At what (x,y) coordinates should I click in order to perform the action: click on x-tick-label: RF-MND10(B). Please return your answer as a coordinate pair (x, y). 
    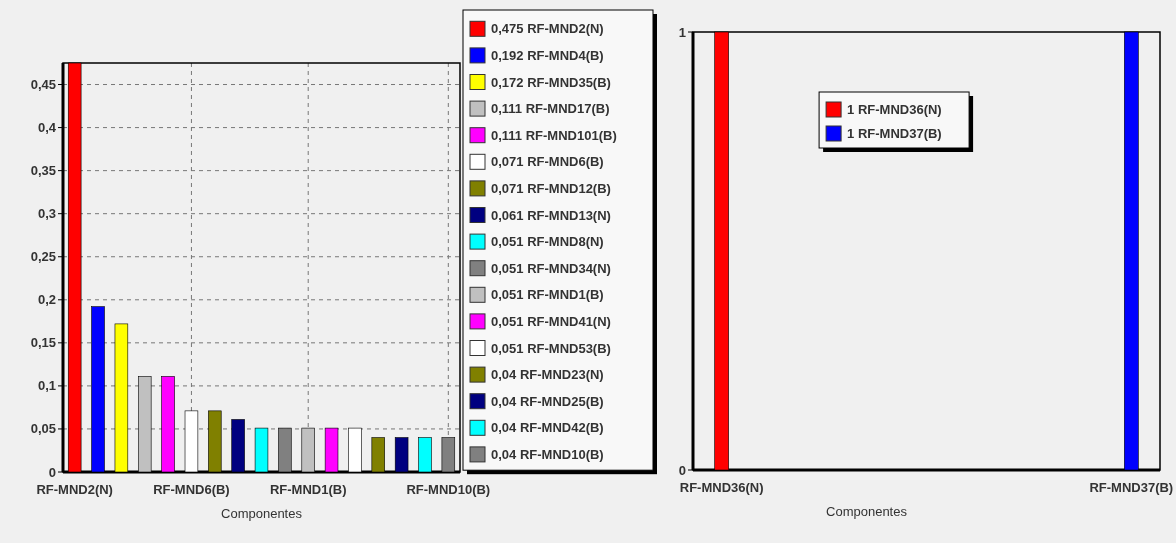
    Looking at the image, I should click on (448, 489).